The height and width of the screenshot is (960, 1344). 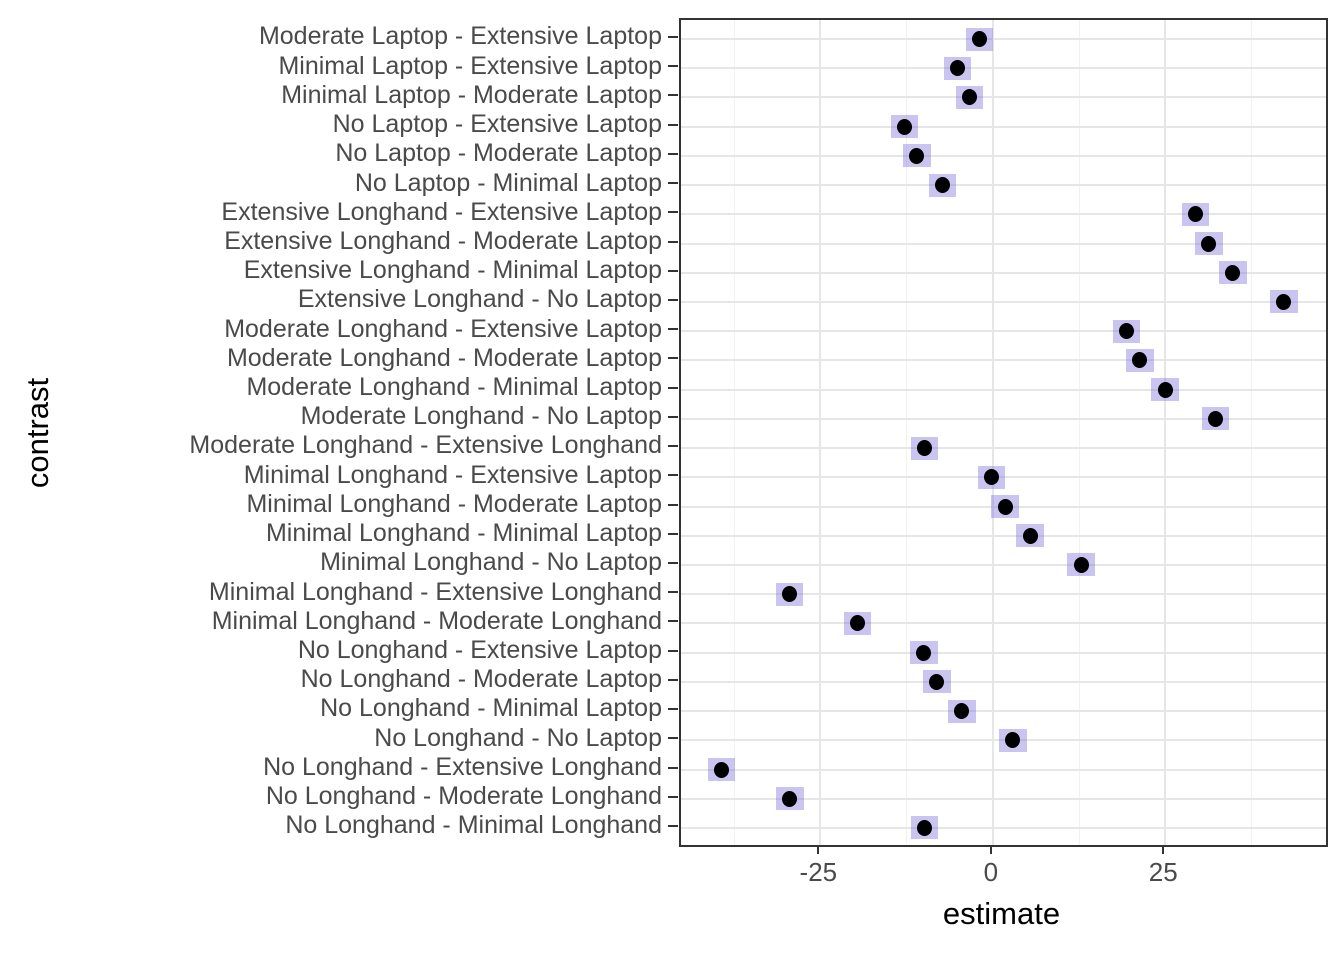 I want to click on y-axis-label: No Longhand - Extensive Longhand, so click(x=462, y=766).